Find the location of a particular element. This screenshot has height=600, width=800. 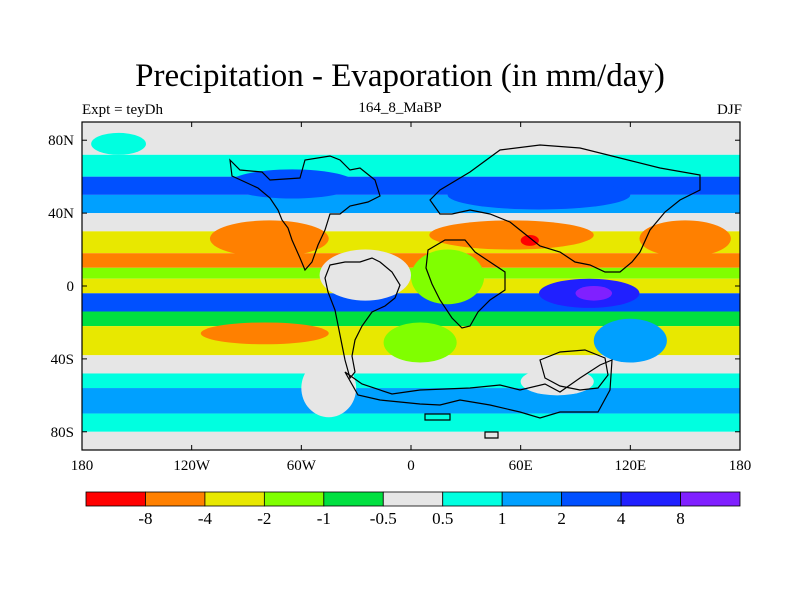

experiment-label: Expt = teyDh is located at coordinates (122, 110).